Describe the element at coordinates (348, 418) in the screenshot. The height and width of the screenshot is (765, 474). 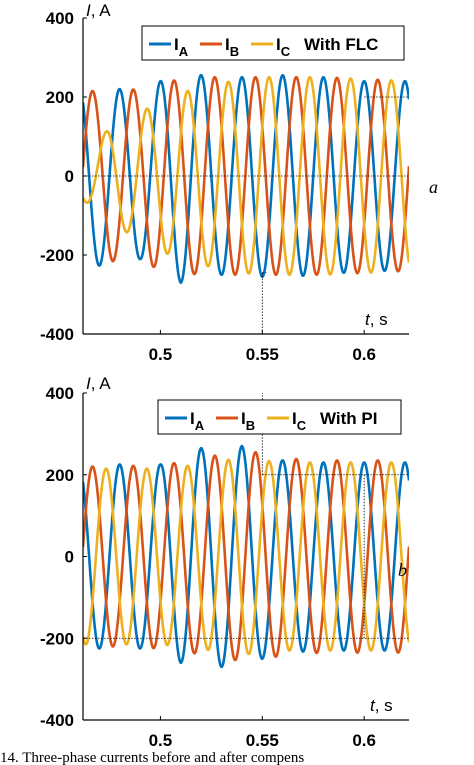
I see `legend-suffix: With PI` at that location.